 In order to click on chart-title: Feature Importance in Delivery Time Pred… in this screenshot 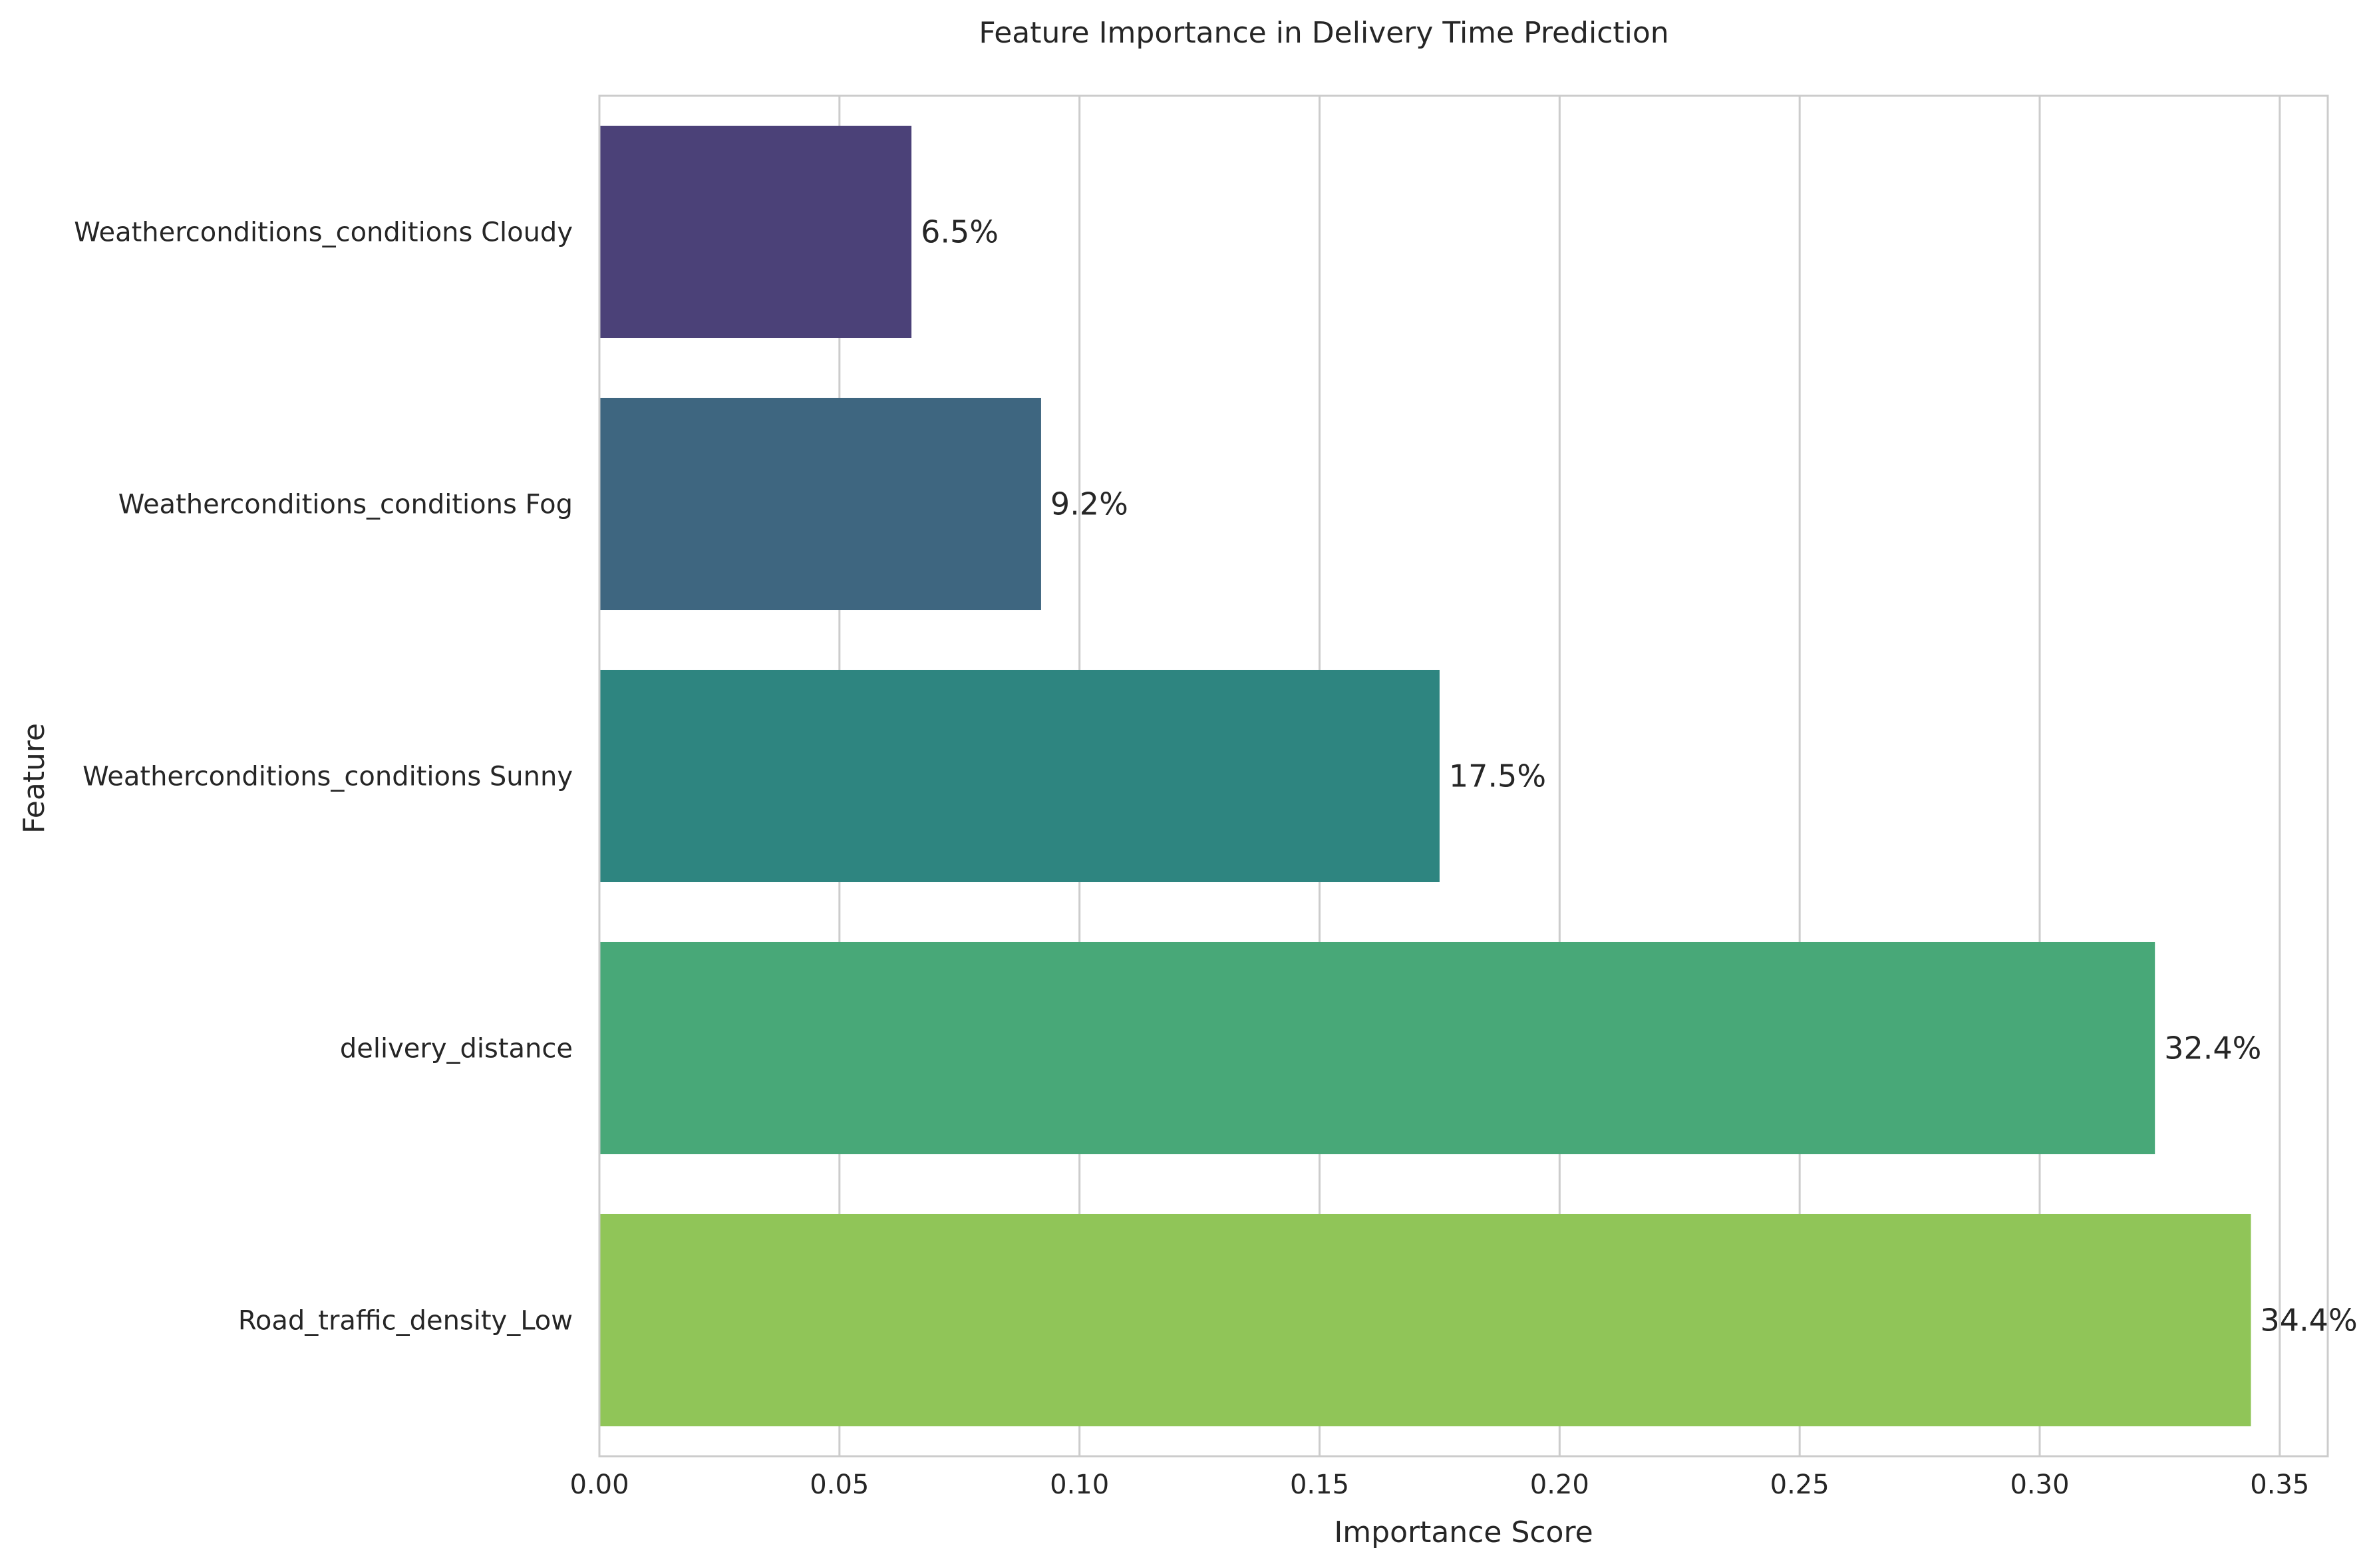, I will do `click(1323, 33)`.